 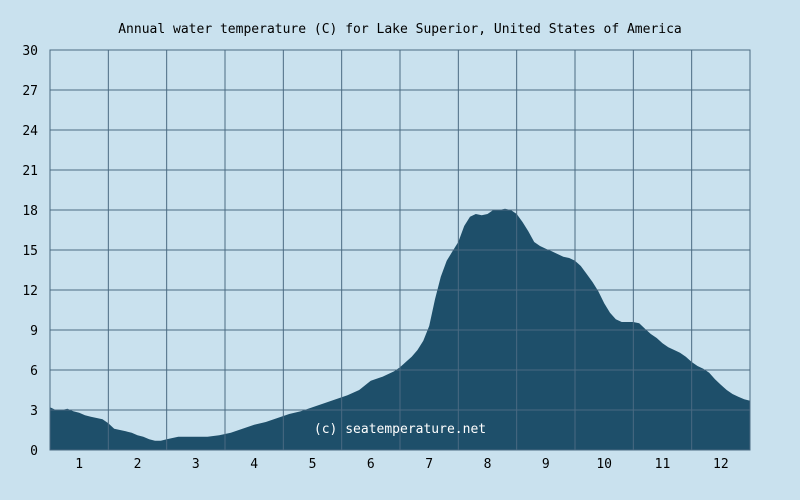 What do you see at coordinates (79, 464) in the screenshot?
I see `x-tick-label: 1` at bounding box center [79, 464].